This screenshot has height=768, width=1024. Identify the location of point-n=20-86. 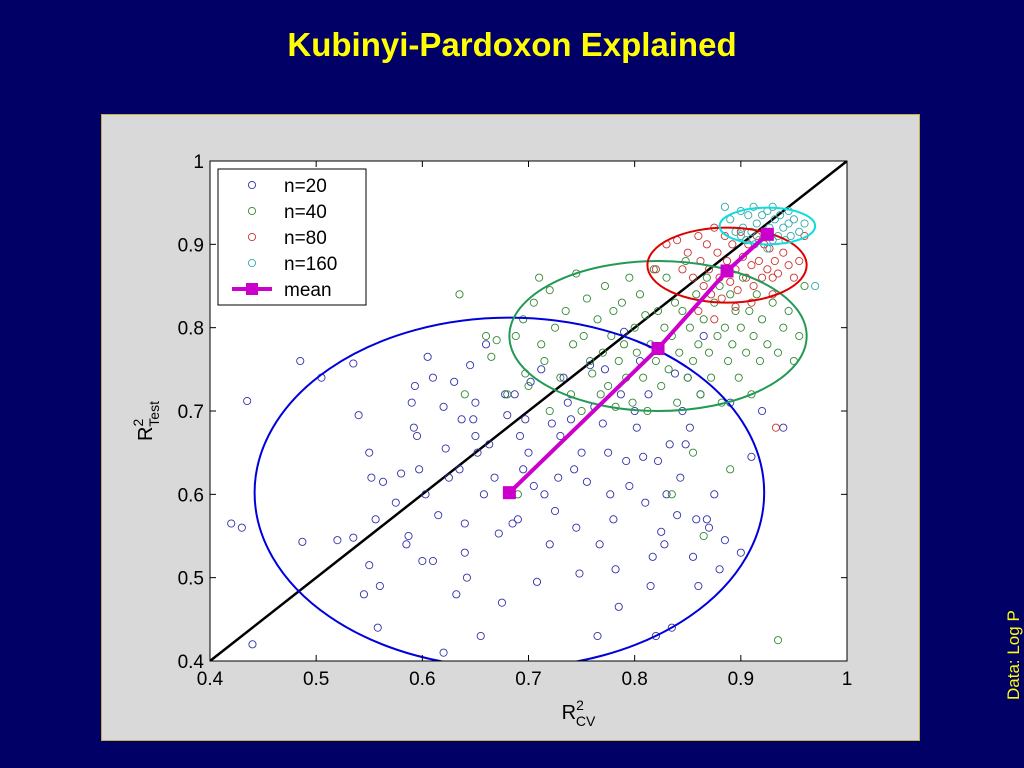
(599, 544).